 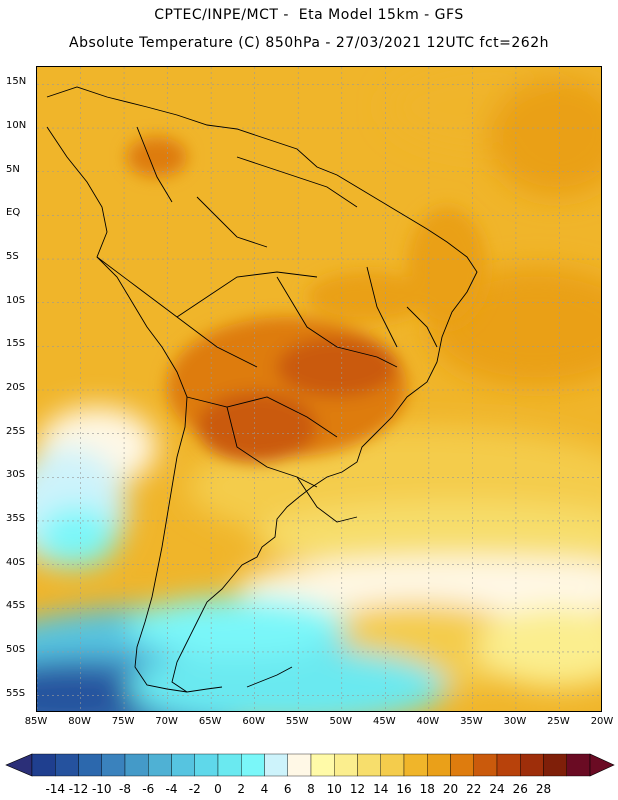 What do you see at coordinates (311, 789) in the screenshot?
I see `colorbar-tick-label: 8` at bounding box center [311, 789].